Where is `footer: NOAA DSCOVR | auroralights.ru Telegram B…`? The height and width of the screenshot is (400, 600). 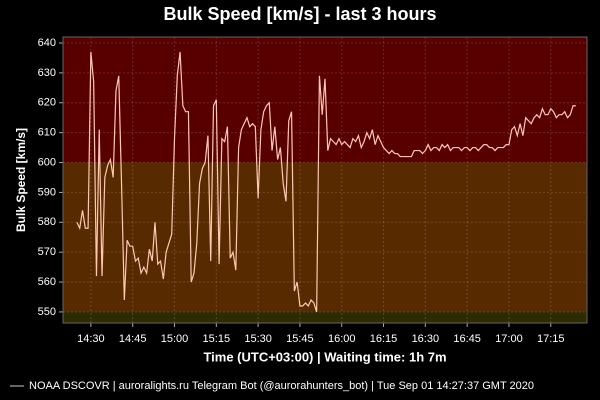 footer: NOAA DSCOVR | auroralights.ru Telegram B… is located at coordinates (281, 386).